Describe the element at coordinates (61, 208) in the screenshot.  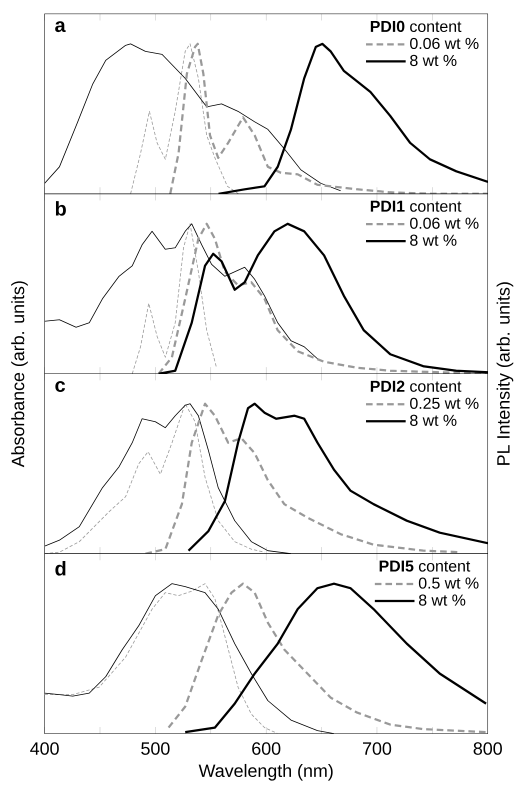
I see `text: b` at that location.